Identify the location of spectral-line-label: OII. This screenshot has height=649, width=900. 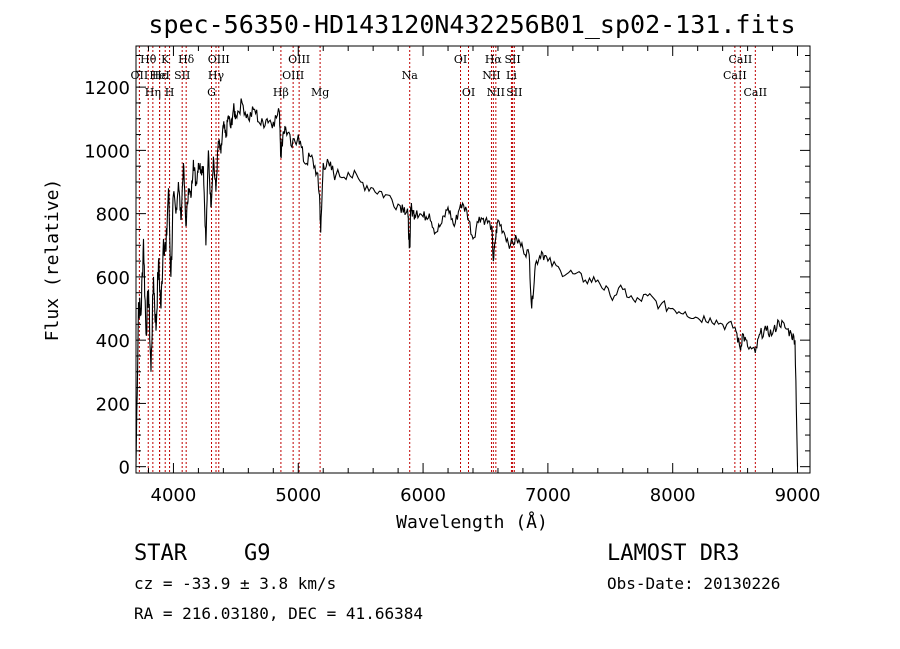
(140, 75).